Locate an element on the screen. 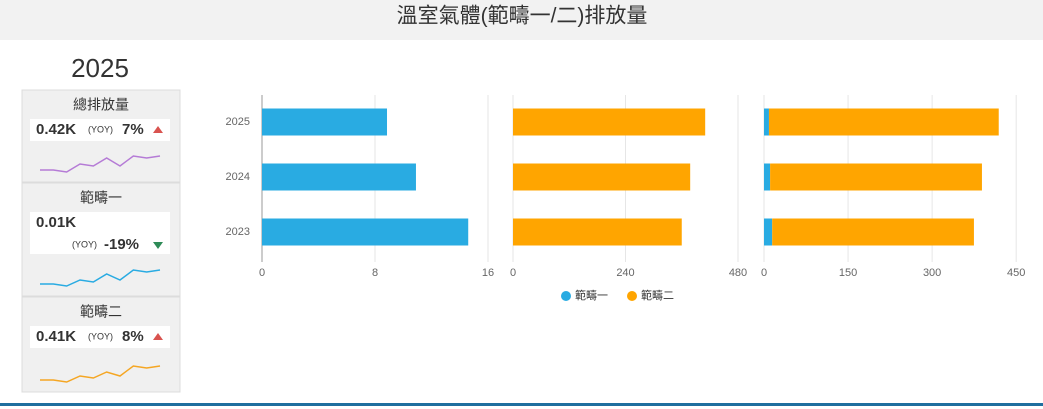 This screenshot has height=409, width=1043. x-tick-label: 240 is located at coordinates (625, 273).